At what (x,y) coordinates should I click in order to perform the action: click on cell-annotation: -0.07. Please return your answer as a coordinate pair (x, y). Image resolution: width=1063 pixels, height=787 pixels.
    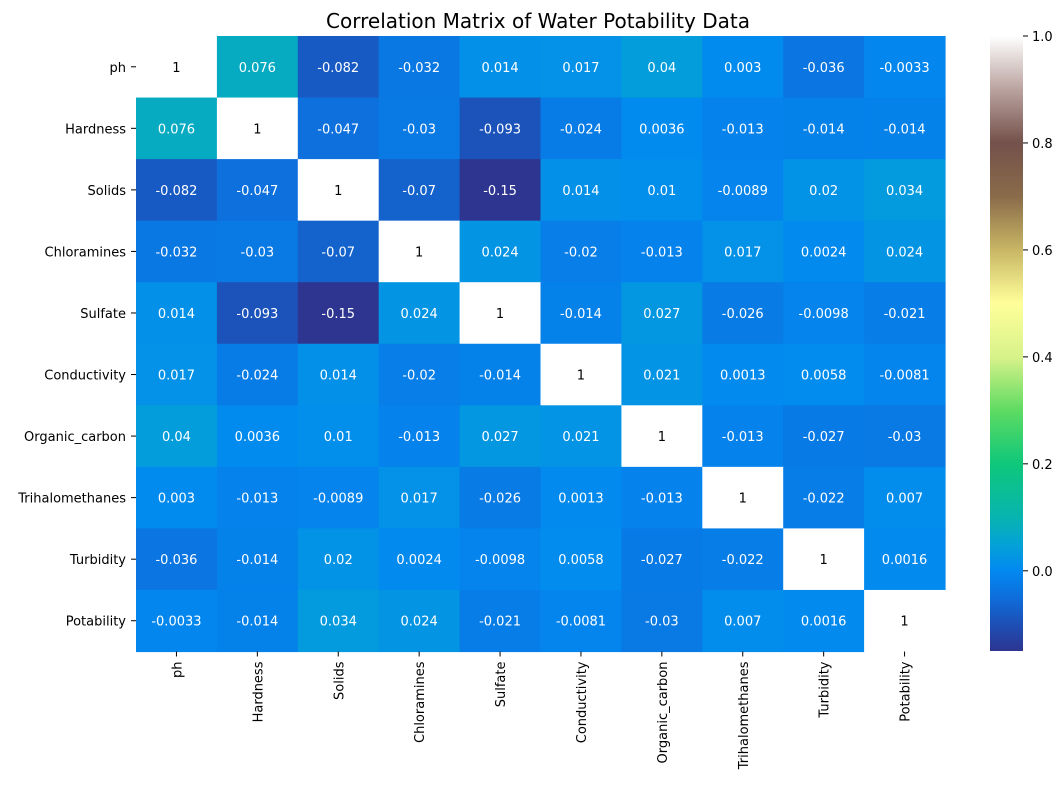
    Looking at the image, I should click on (338, 252).